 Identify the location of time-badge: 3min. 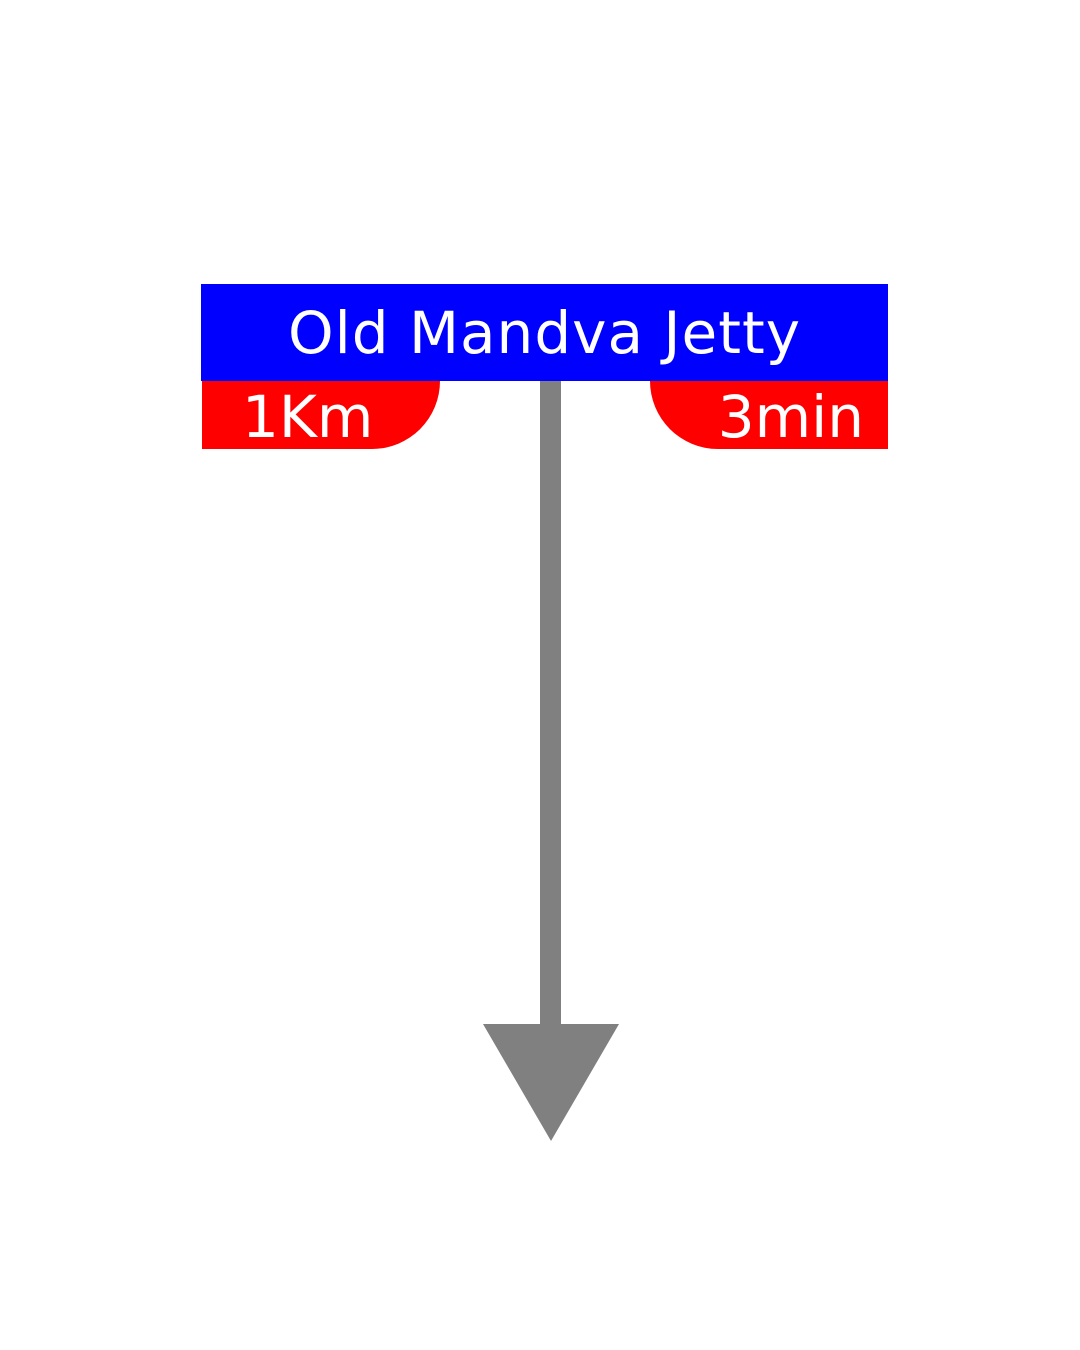
(769, 416).